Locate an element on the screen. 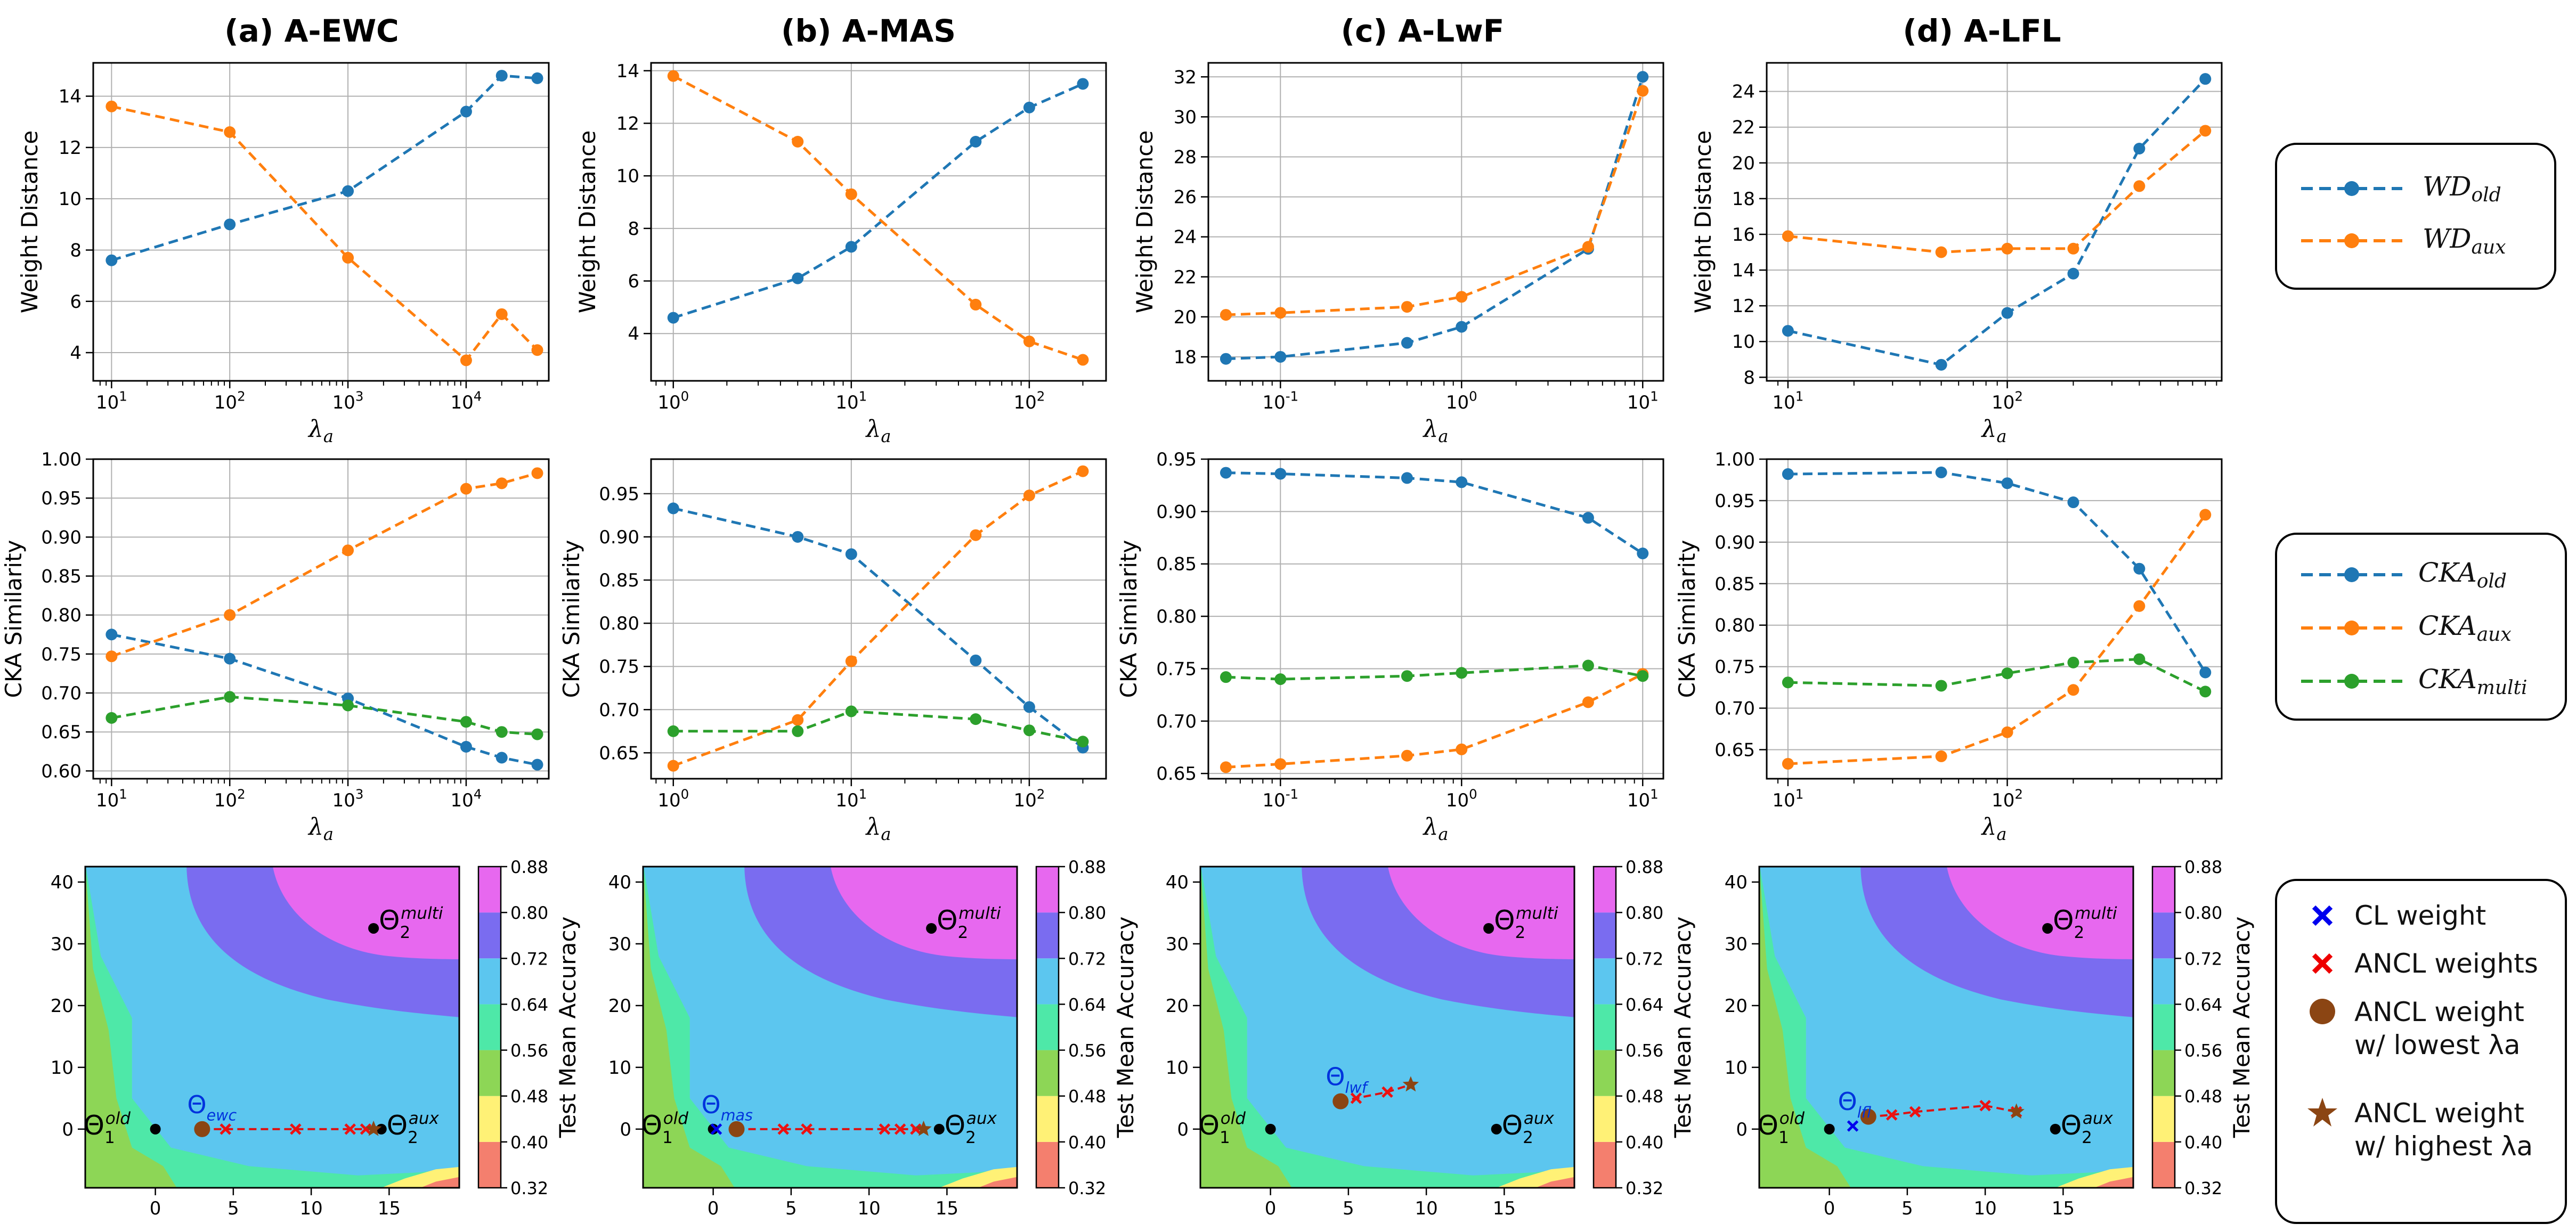 The image size is (2576, 1232). y-tick-label: 0.90 is located at coordinates (1734, 542).